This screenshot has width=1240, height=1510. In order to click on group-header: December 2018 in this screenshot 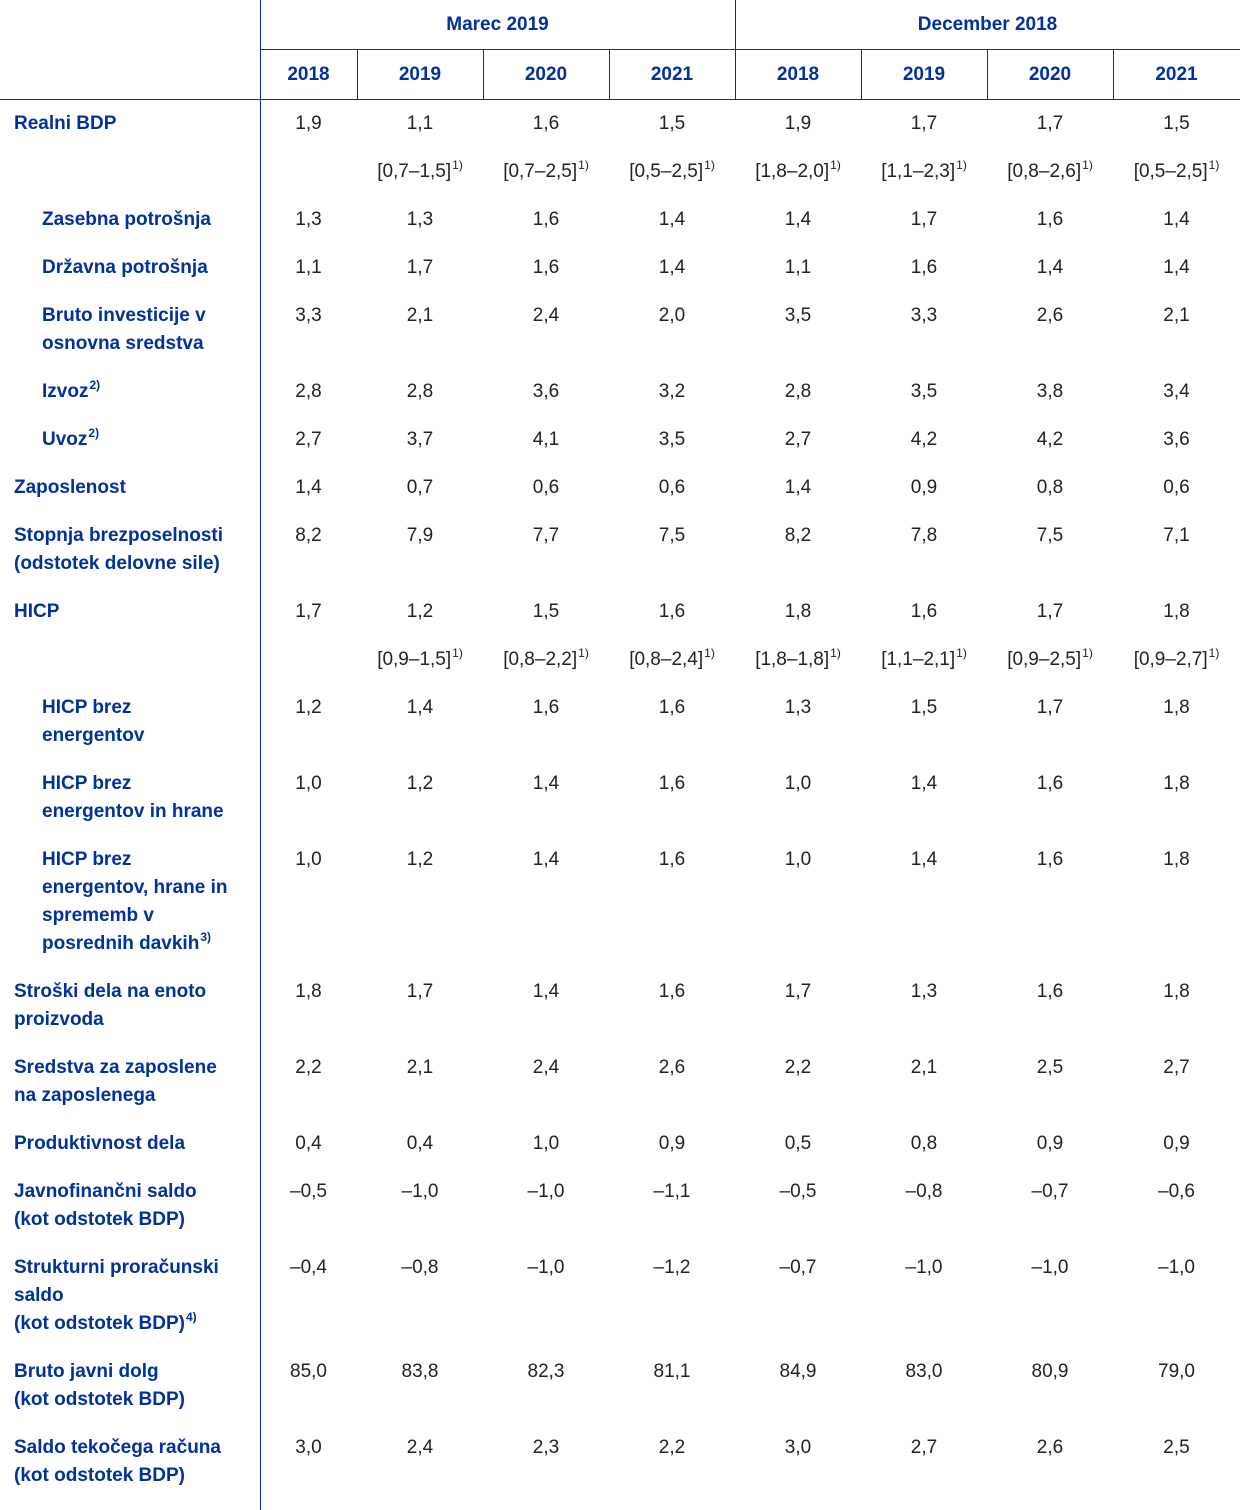, I will do `click(987, 24)`.